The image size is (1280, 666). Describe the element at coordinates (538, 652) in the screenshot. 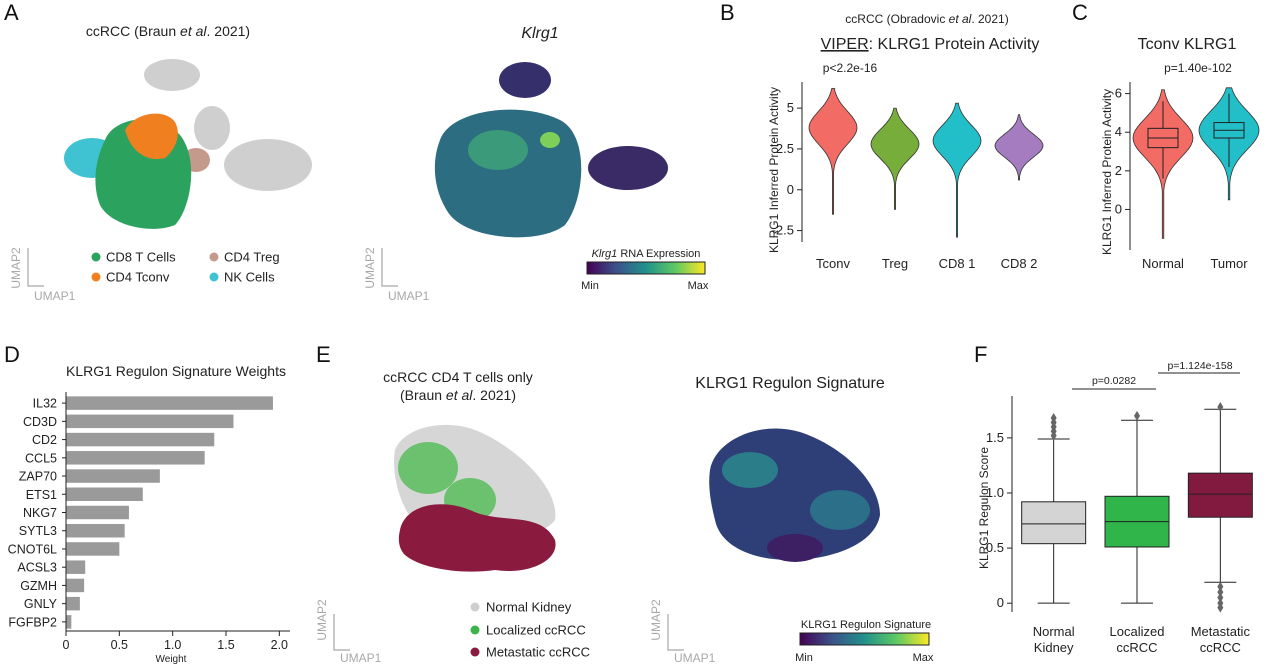

I see `legend-label: Metastatic ccRCC` at that location.